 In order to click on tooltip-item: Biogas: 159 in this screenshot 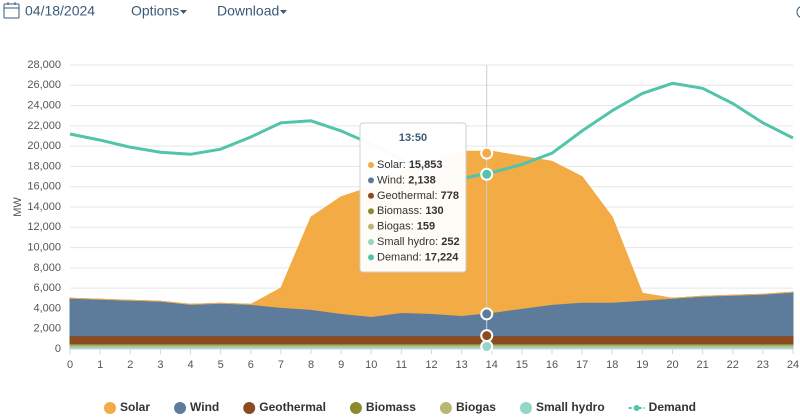, I will do `click(406, 227)`.